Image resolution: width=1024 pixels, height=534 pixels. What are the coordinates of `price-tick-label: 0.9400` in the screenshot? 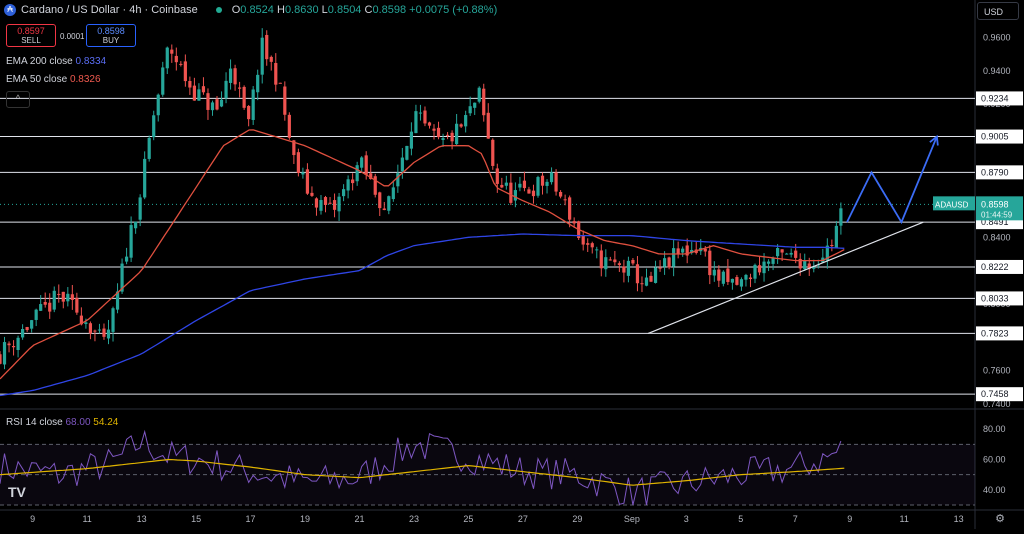 It's located at (997, 71).